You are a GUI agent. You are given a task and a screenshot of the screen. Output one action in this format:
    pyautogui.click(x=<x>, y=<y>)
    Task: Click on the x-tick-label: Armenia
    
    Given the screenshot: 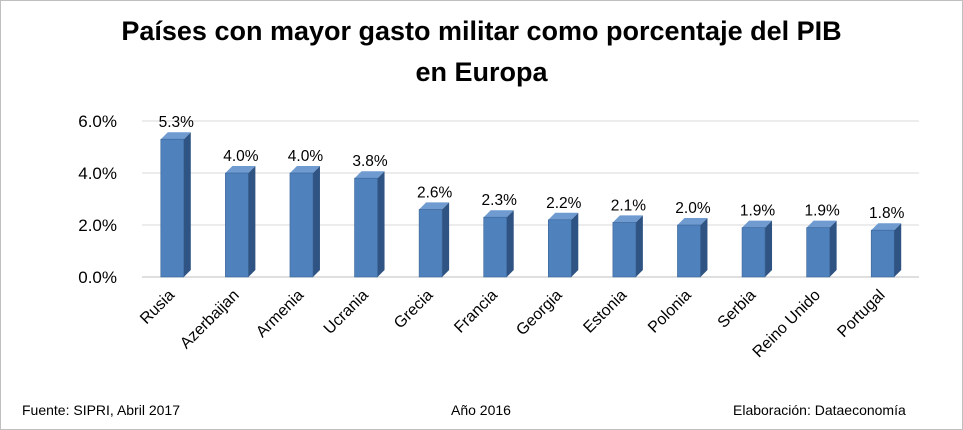 What is the action you would take?
    pyautogui.click(x=280, y=314)
    